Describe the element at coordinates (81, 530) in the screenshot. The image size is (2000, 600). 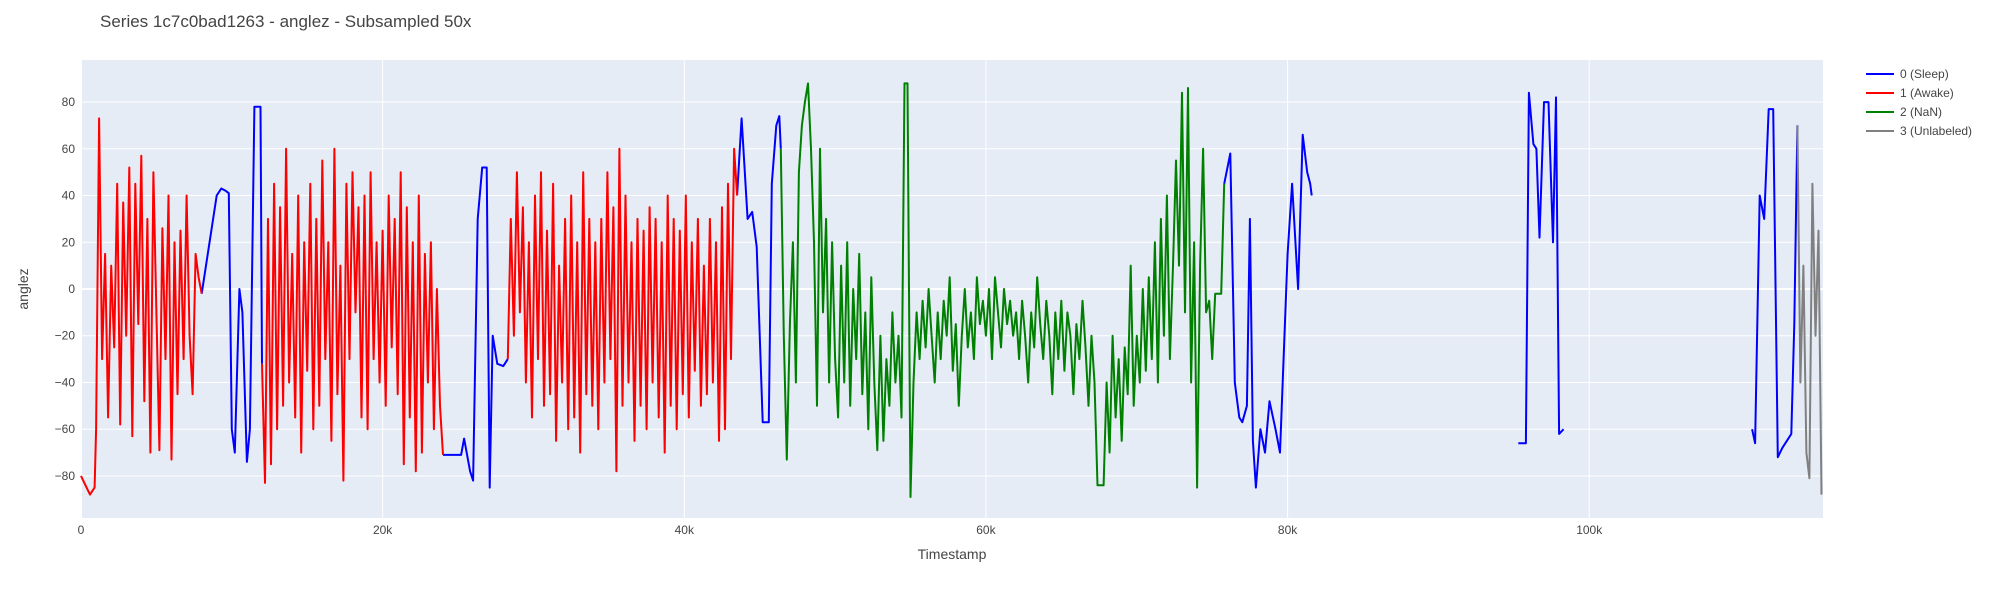
I see `x-tick-label: 0` at that location.